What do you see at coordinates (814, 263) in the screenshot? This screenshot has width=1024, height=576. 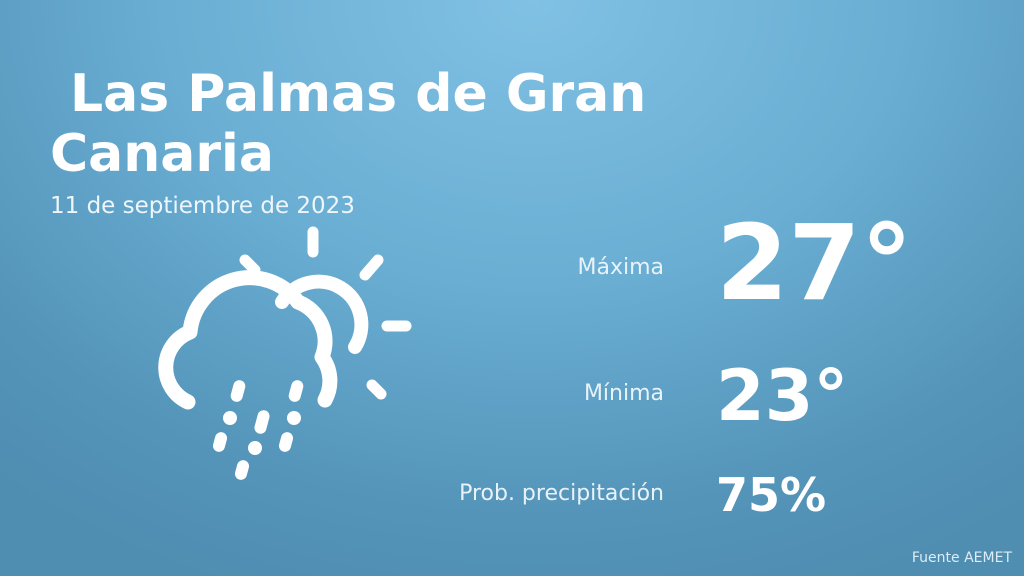 I see `max-temp-value: 27°` at bounding box center [814, 263].